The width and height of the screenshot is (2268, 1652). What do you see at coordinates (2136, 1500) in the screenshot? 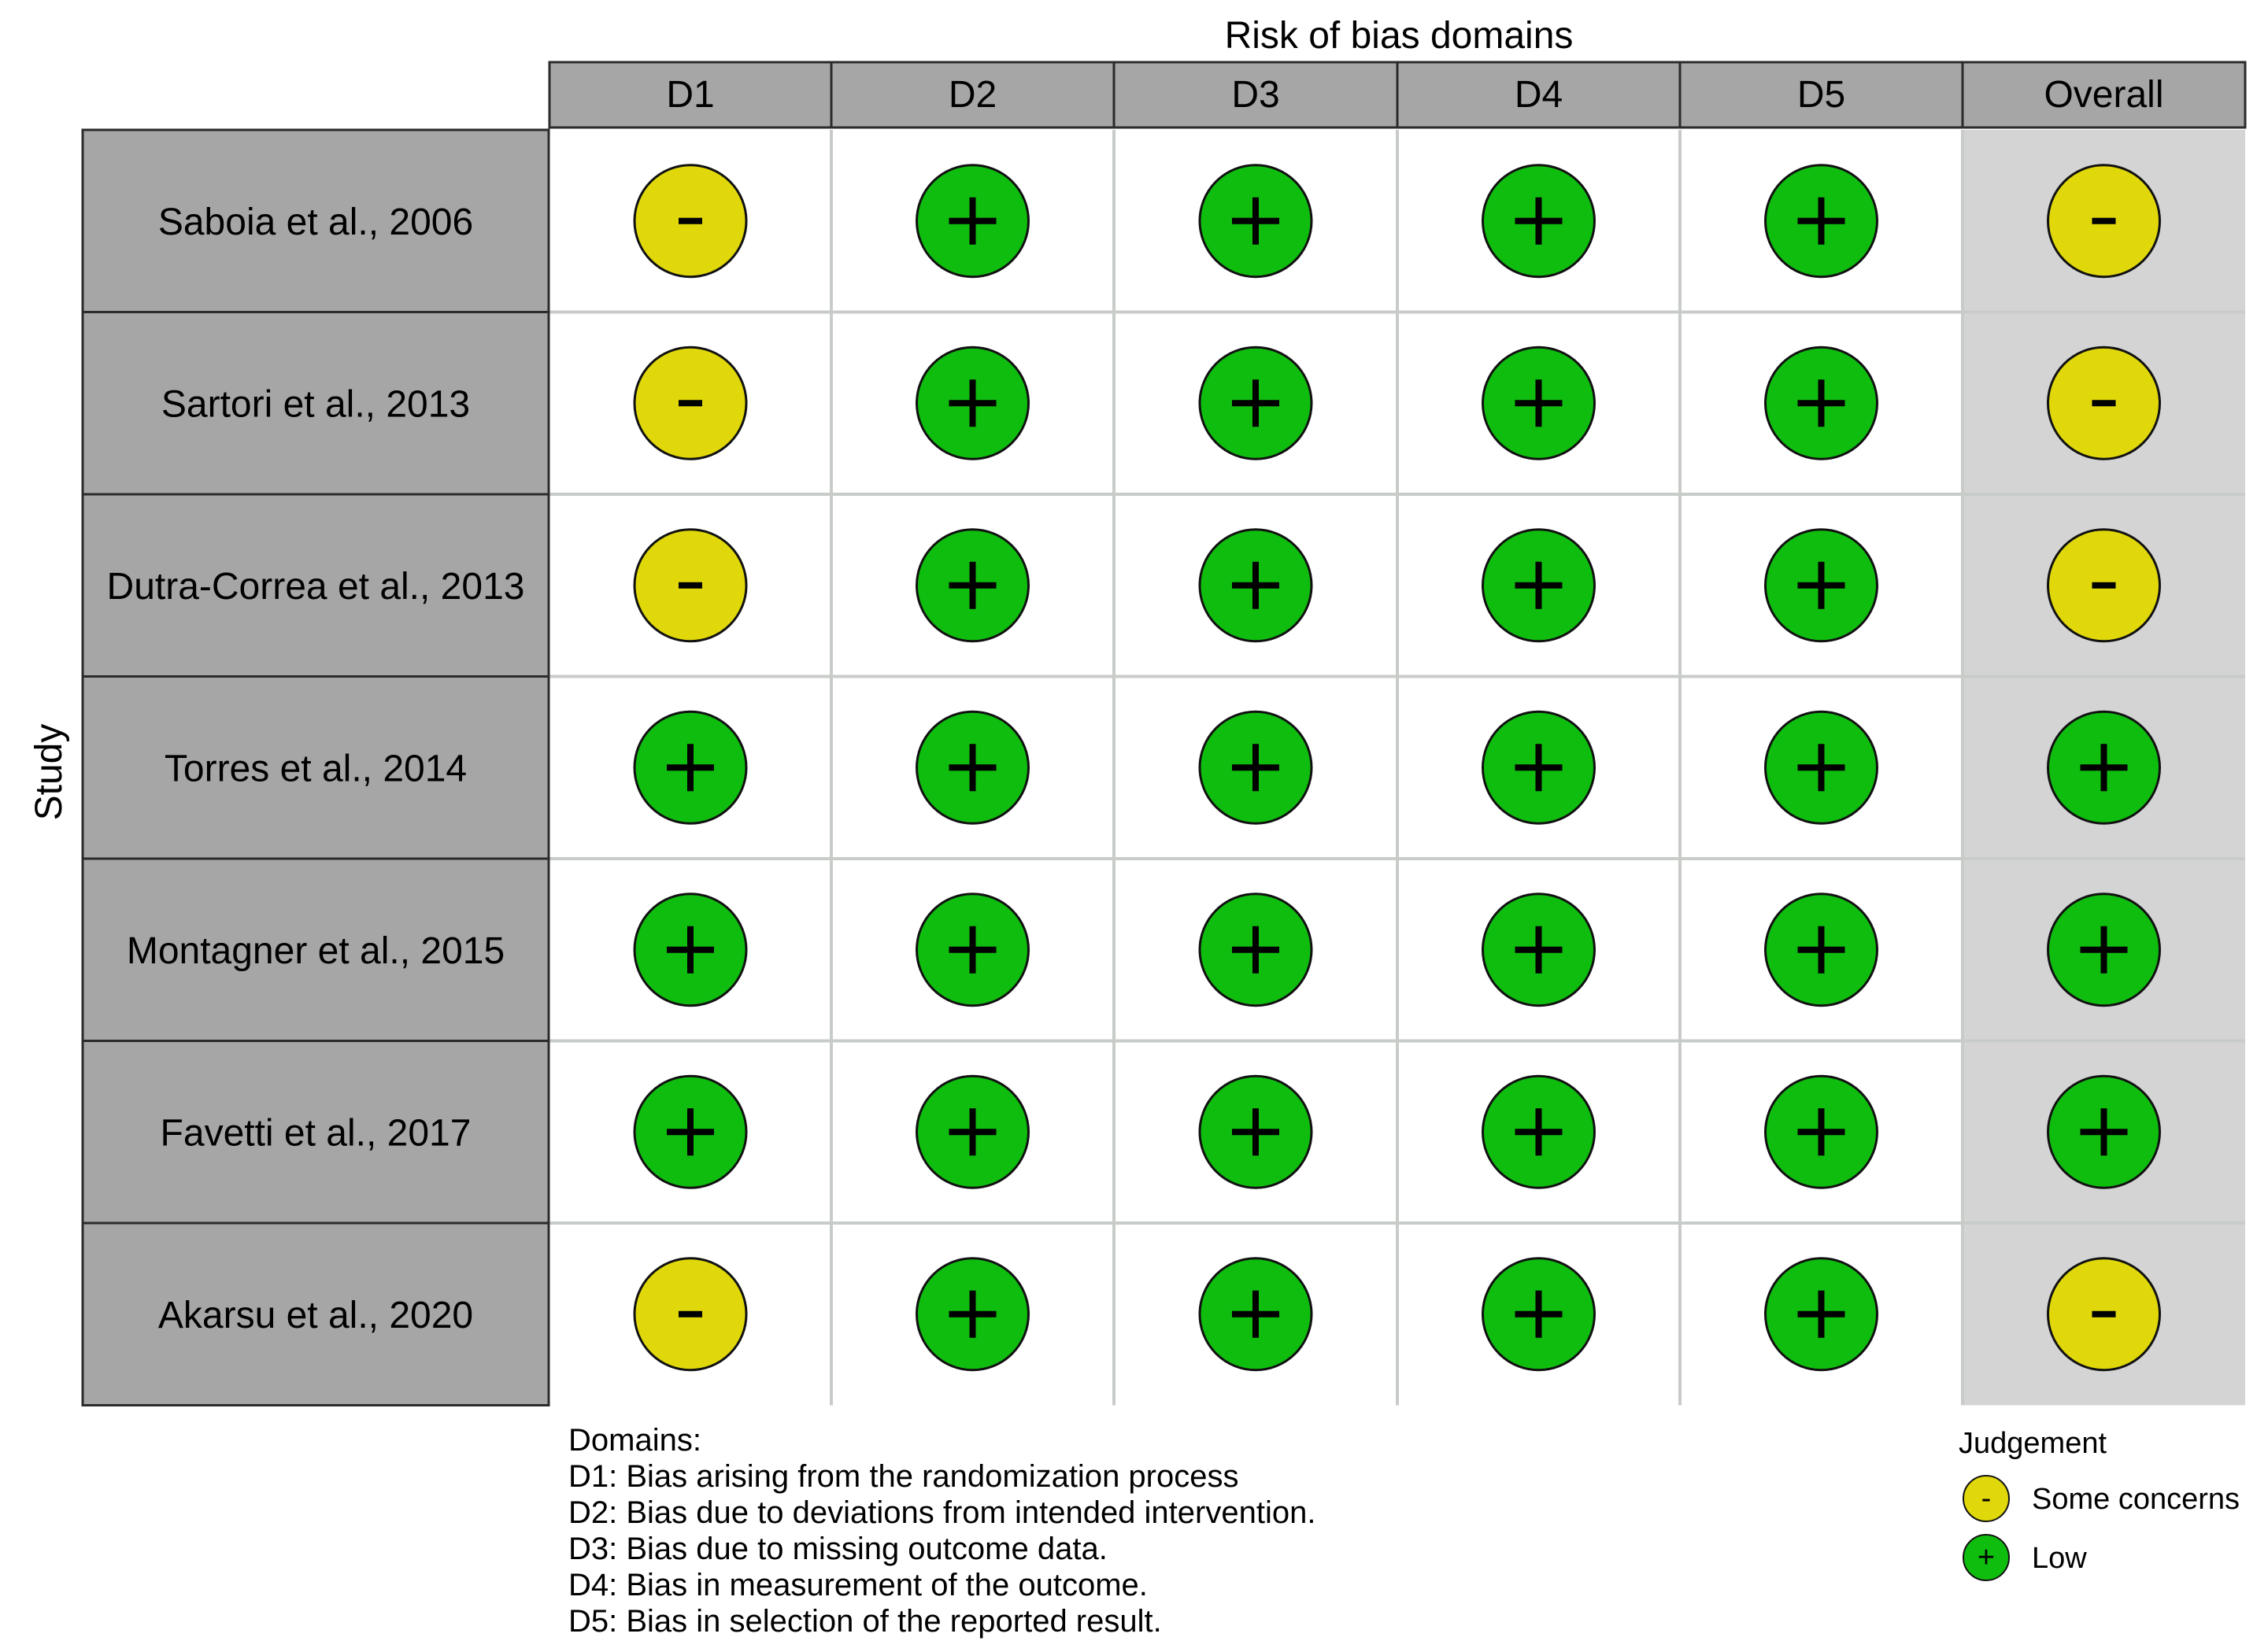
I see `legend-label: Some concerns` at bounding box center [2136, 1500].